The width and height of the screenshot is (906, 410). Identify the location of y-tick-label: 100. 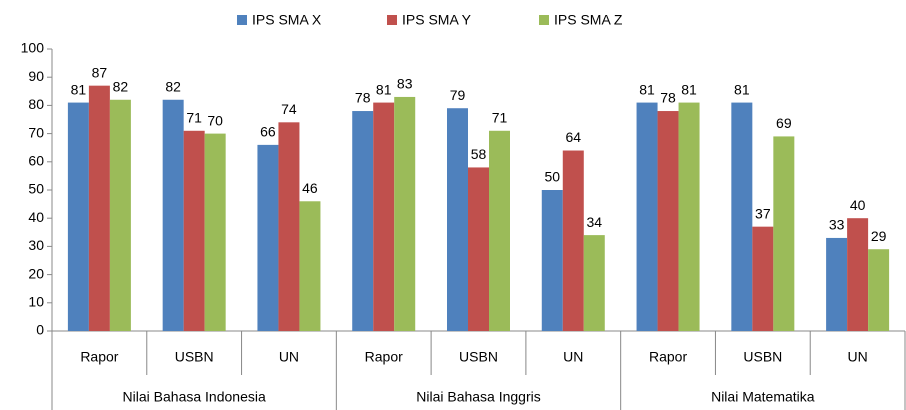
(33, 48).